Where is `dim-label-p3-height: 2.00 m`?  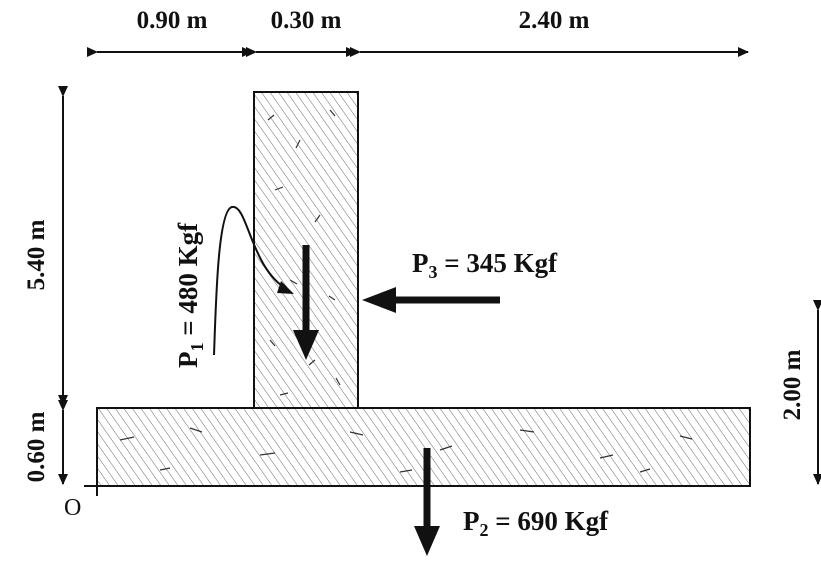 dim-label-p3-height: 2.00 m is located at coordinates (792, 384).